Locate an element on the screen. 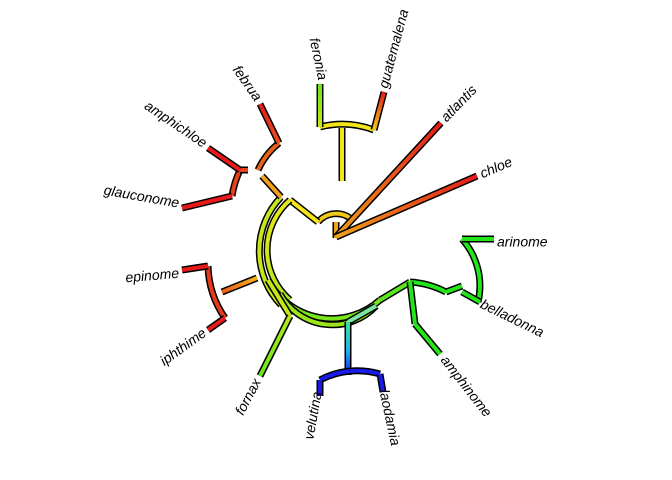 This screenshot has height=480, width=672. arc-ari-bel is located at coordinates (471, 269).